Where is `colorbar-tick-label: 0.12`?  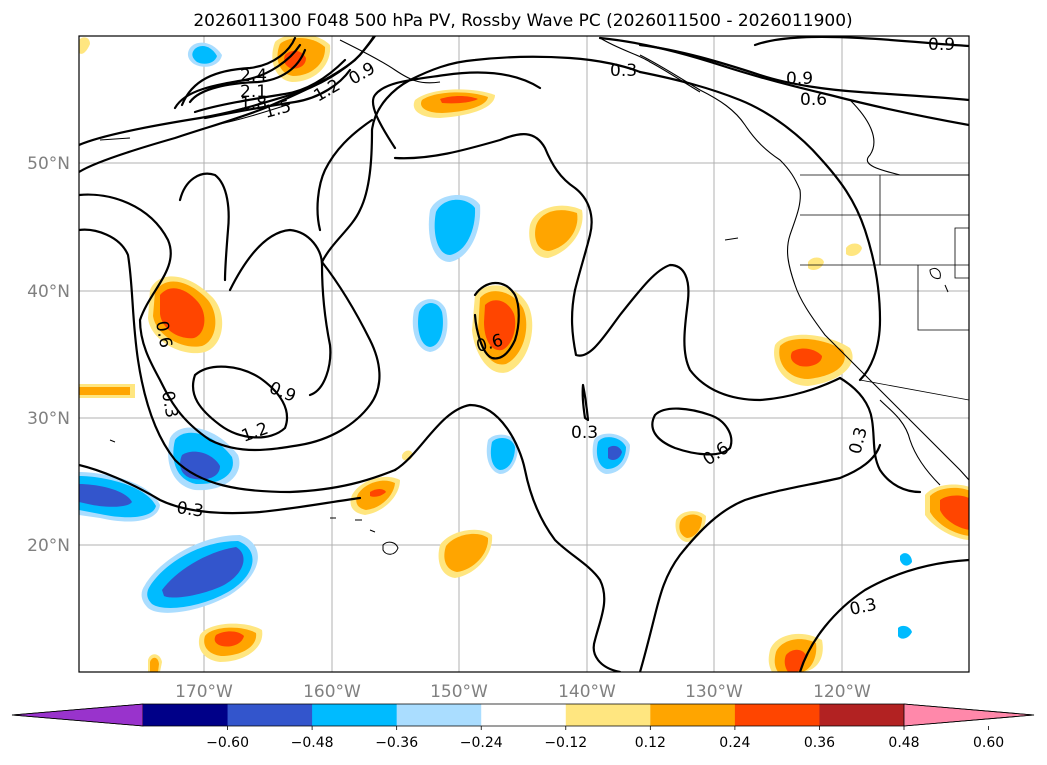 colorbar-tick-label: 0.12 is located at coordinates (650, 743).